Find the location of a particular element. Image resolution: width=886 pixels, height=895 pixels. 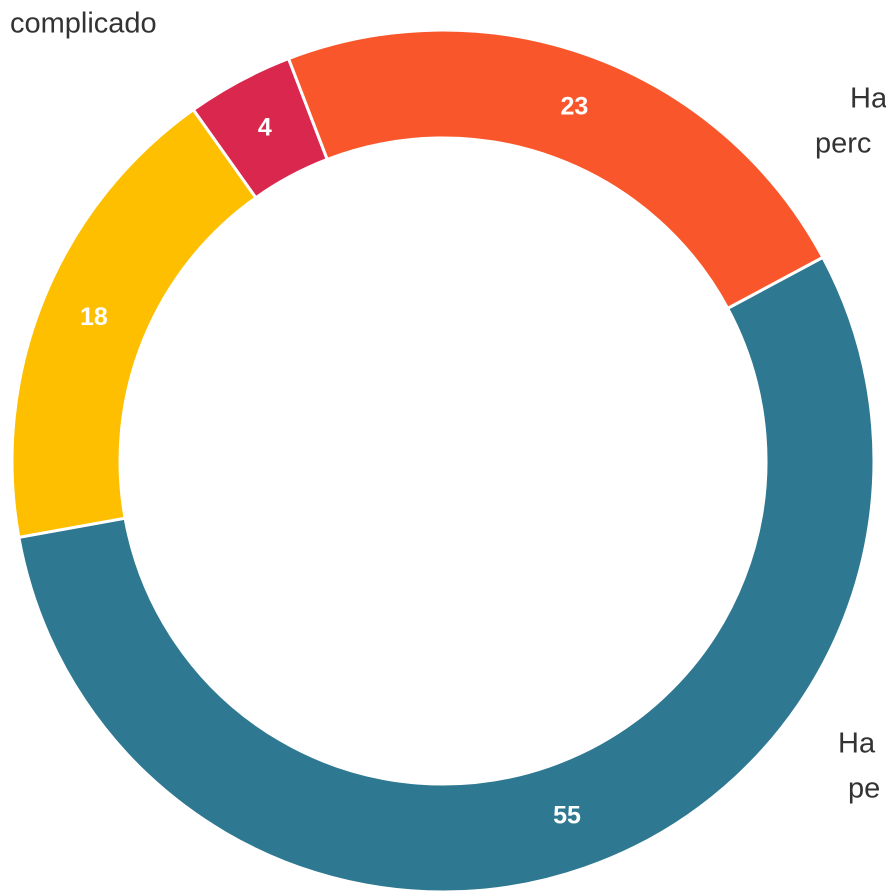

value-label: 55 is located at coordinates (567, 816).